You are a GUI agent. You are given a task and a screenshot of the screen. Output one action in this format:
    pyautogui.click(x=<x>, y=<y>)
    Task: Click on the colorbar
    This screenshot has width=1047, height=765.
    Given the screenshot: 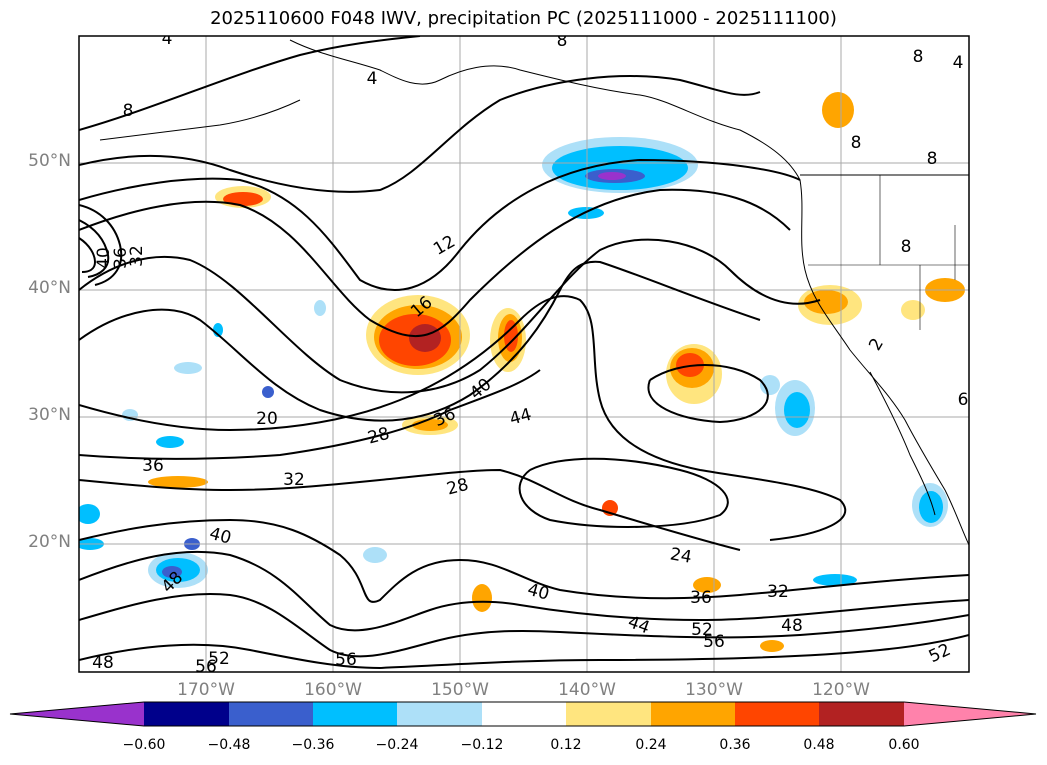 What is the action you would take?
    pyautogui.click(x=523, y=714)
    